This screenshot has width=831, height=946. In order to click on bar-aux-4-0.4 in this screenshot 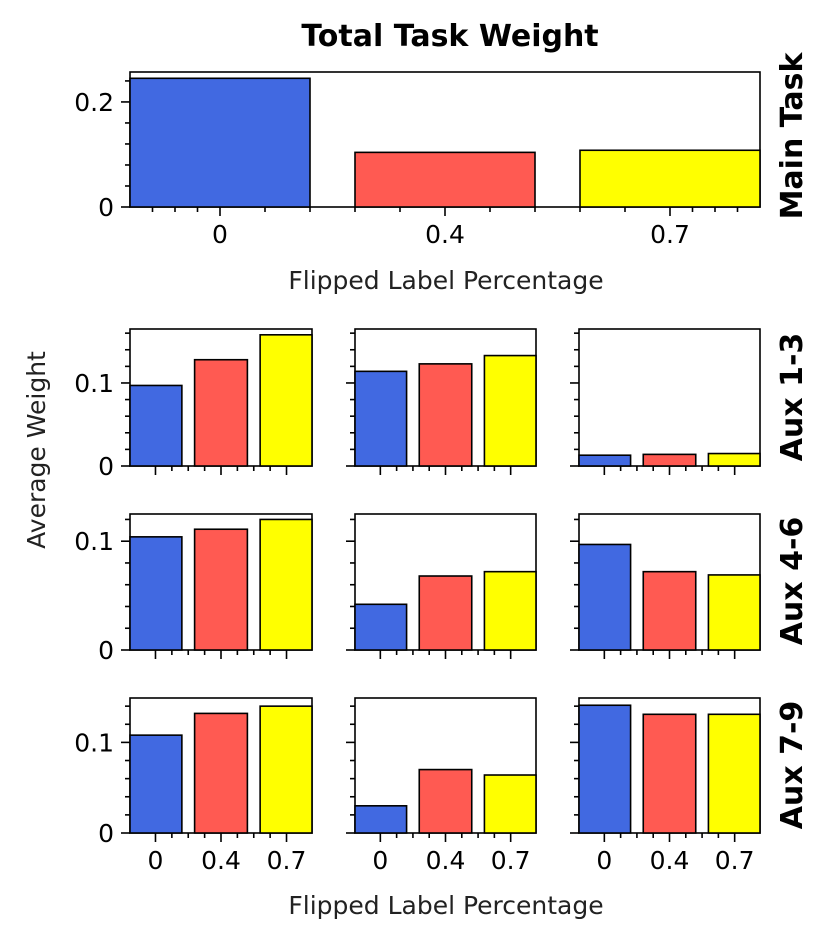, I will do `click(221, 589)`.